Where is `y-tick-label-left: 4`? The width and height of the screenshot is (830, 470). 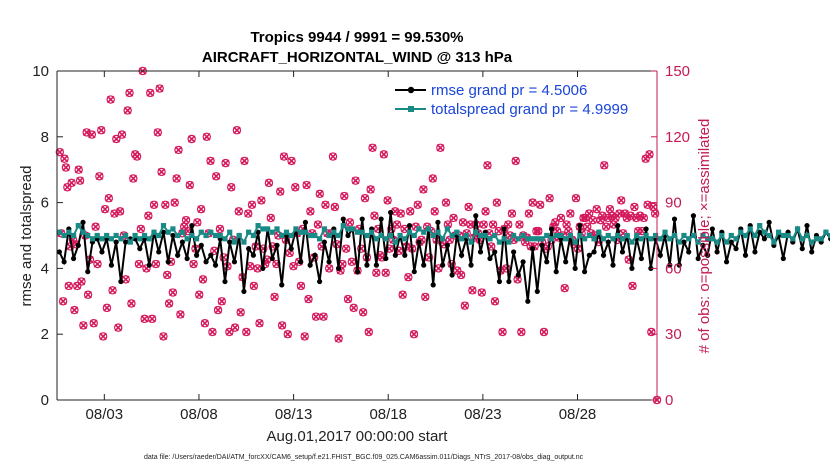 y-tick-label-left: 4 is located at coordinates (45, 268).